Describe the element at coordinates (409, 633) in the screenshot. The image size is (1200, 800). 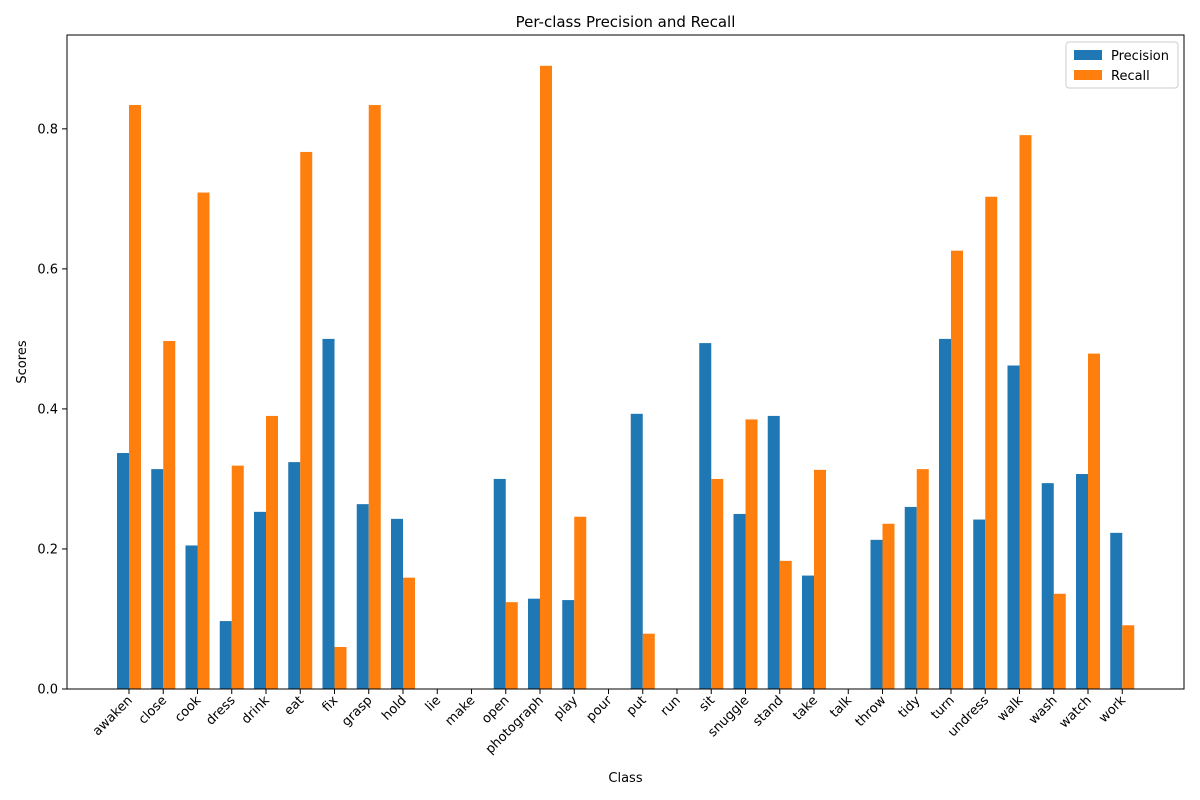
I see `bar-recall-hold` at that location.